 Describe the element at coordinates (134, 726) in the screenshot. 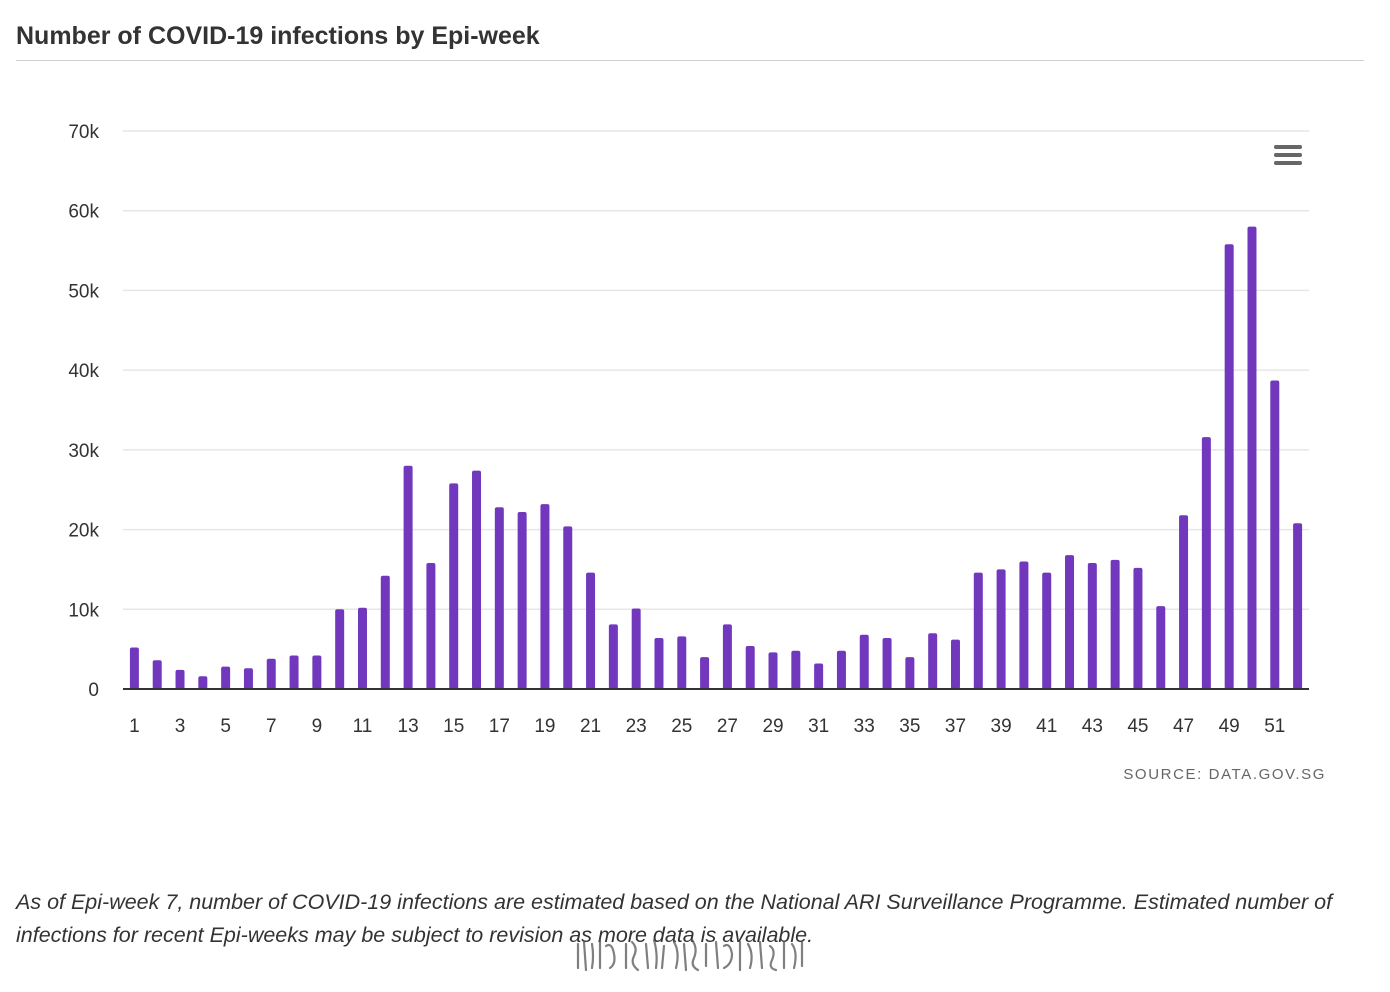

I see `x-tick-label: 1` at that location.